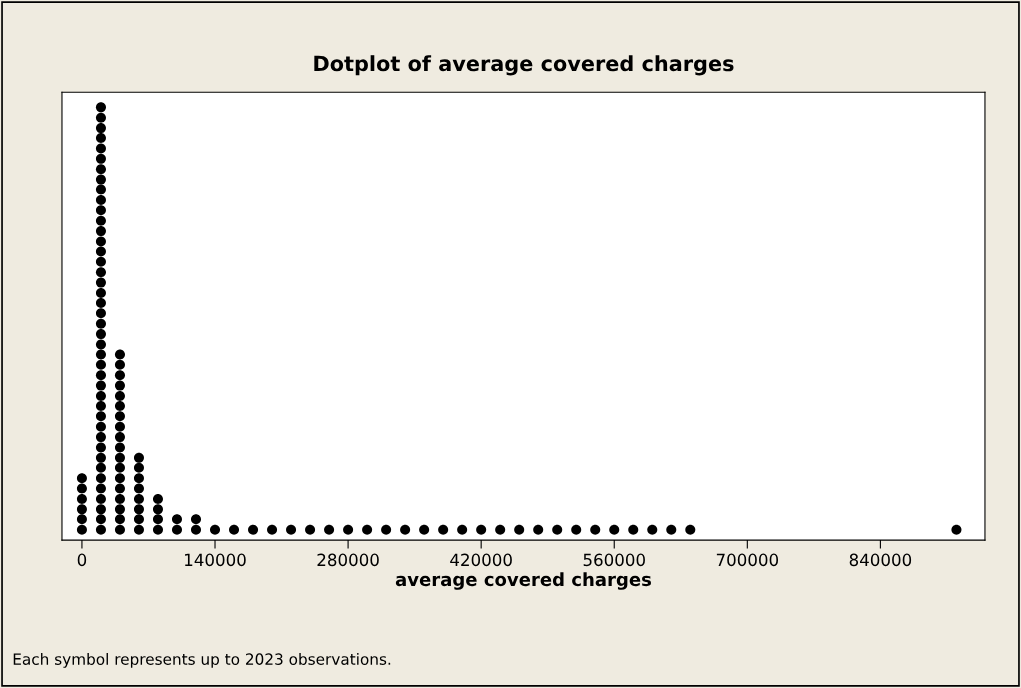  I want to click on x-tick-label: 140000, so click(215, 560).